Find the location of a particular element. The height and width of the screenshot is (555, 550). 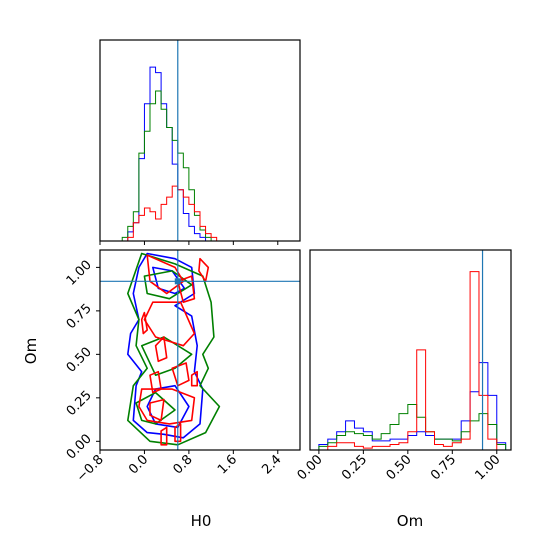

om-x-tick-label: 0.75 is located at coordinates (443, 467).